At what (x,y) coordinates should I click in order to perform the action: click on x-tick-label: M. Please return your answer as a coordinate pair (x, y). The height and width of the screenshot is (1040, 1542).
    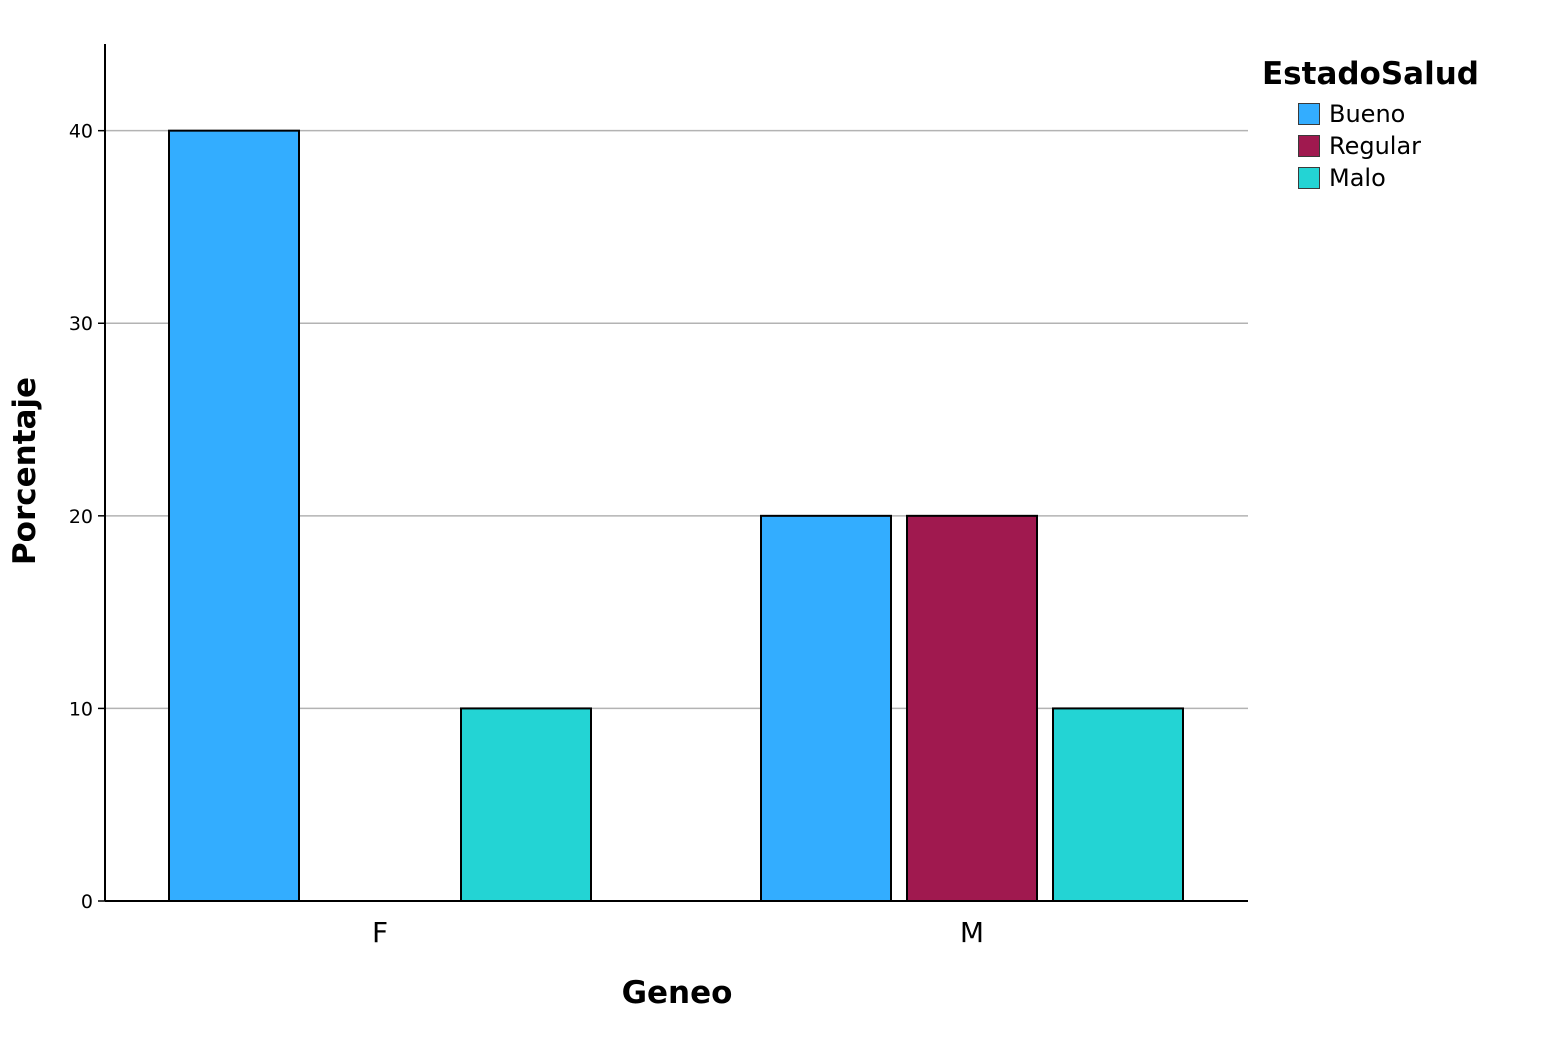
    Looking at the image, I should click on (972, 932).